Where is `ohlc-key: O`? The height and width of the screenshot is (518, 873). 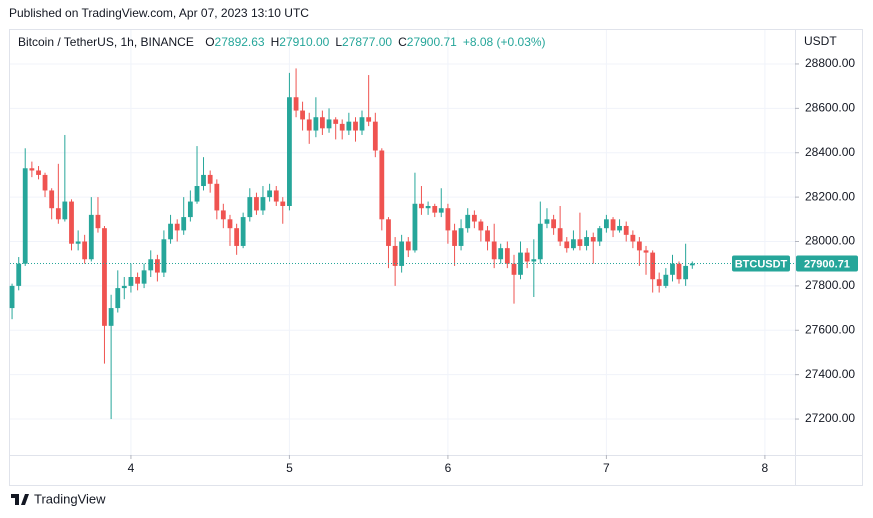 ohlc-key: O is located at coordinates (209, 42).